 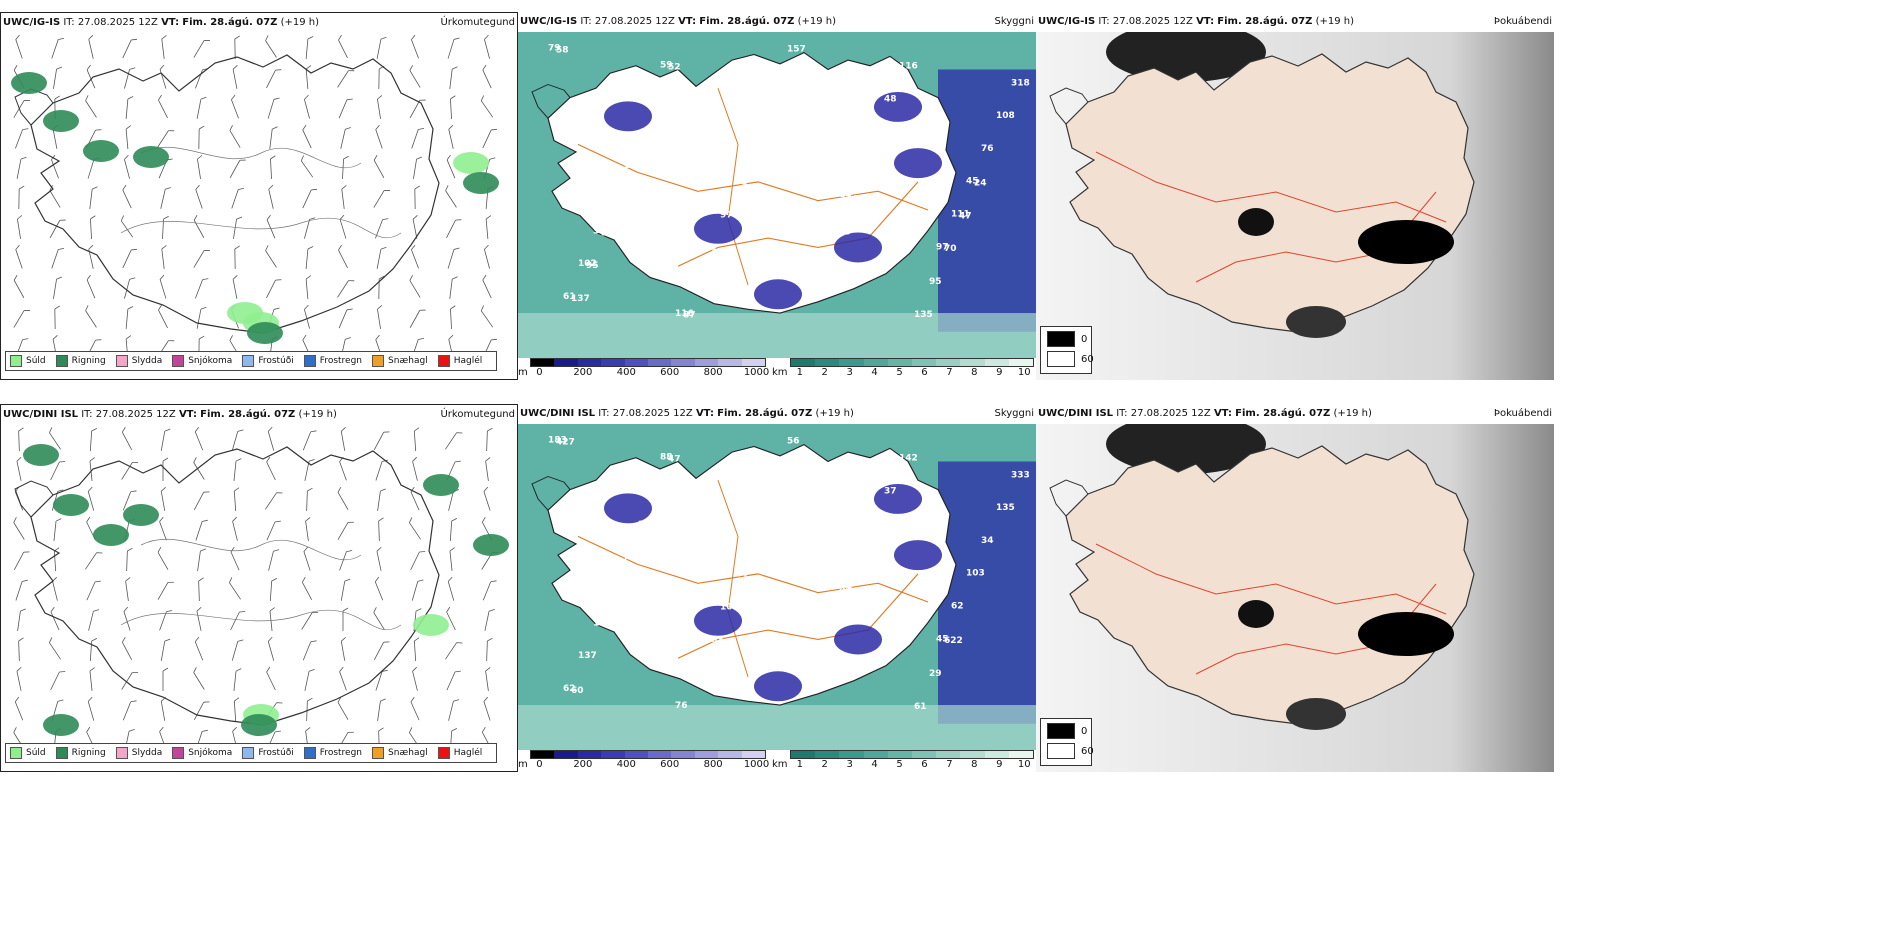 I want to click on fog-legend-item: 0, so click(x=1067, y=731).